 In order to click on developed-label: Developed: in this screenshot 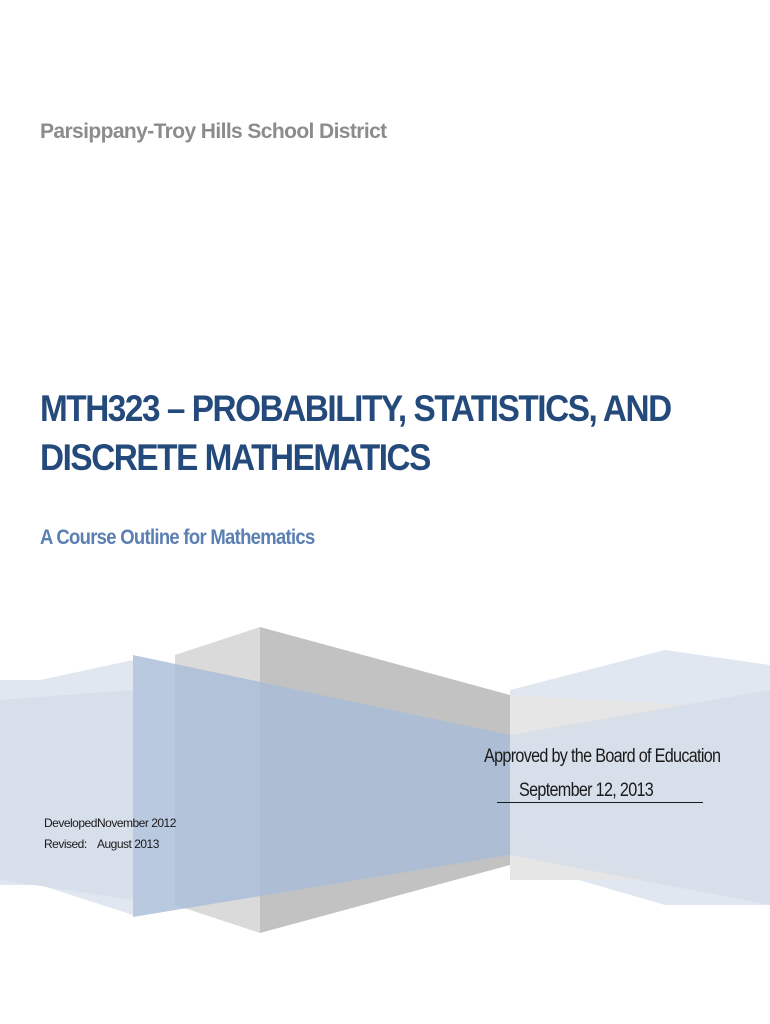, I will do `click(72, 823)`.